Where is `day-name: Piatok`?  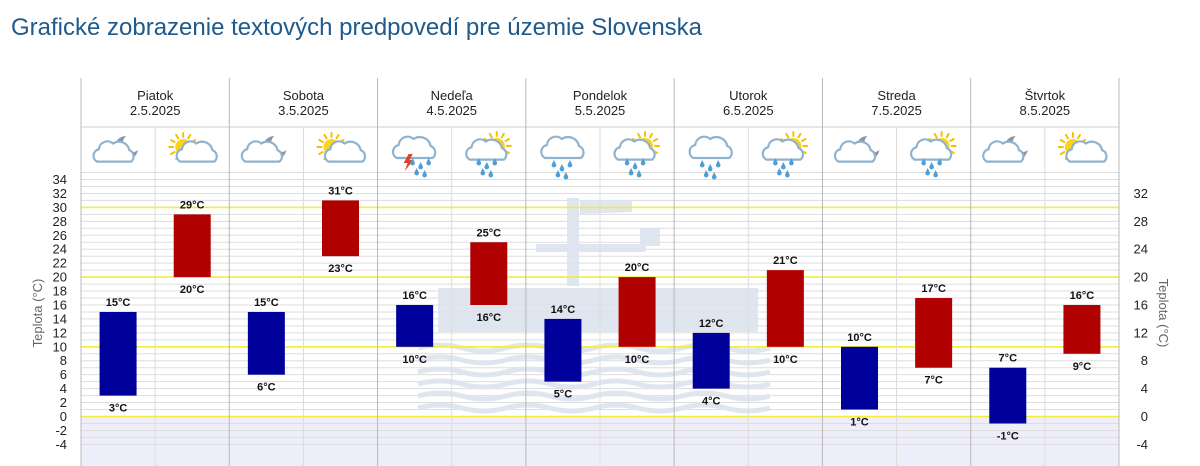
day-name: Piatok is located at coordinates (155, 95).